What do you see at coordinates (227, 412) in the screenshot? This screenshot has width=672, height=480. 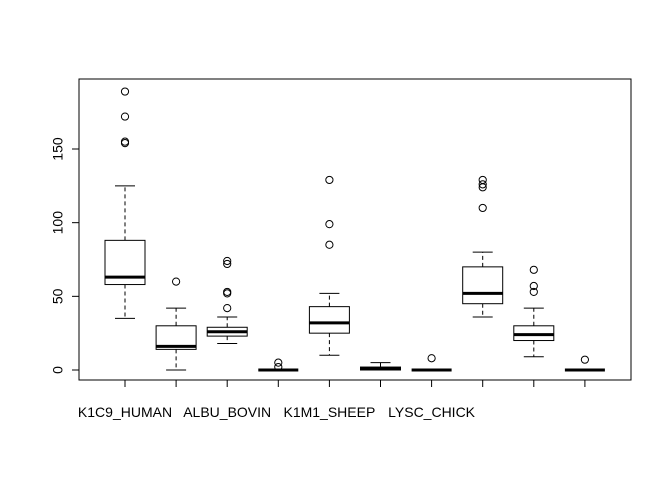 I see `x-tick-label: ALBU_BOVIN` at bounding box center [227, 412].